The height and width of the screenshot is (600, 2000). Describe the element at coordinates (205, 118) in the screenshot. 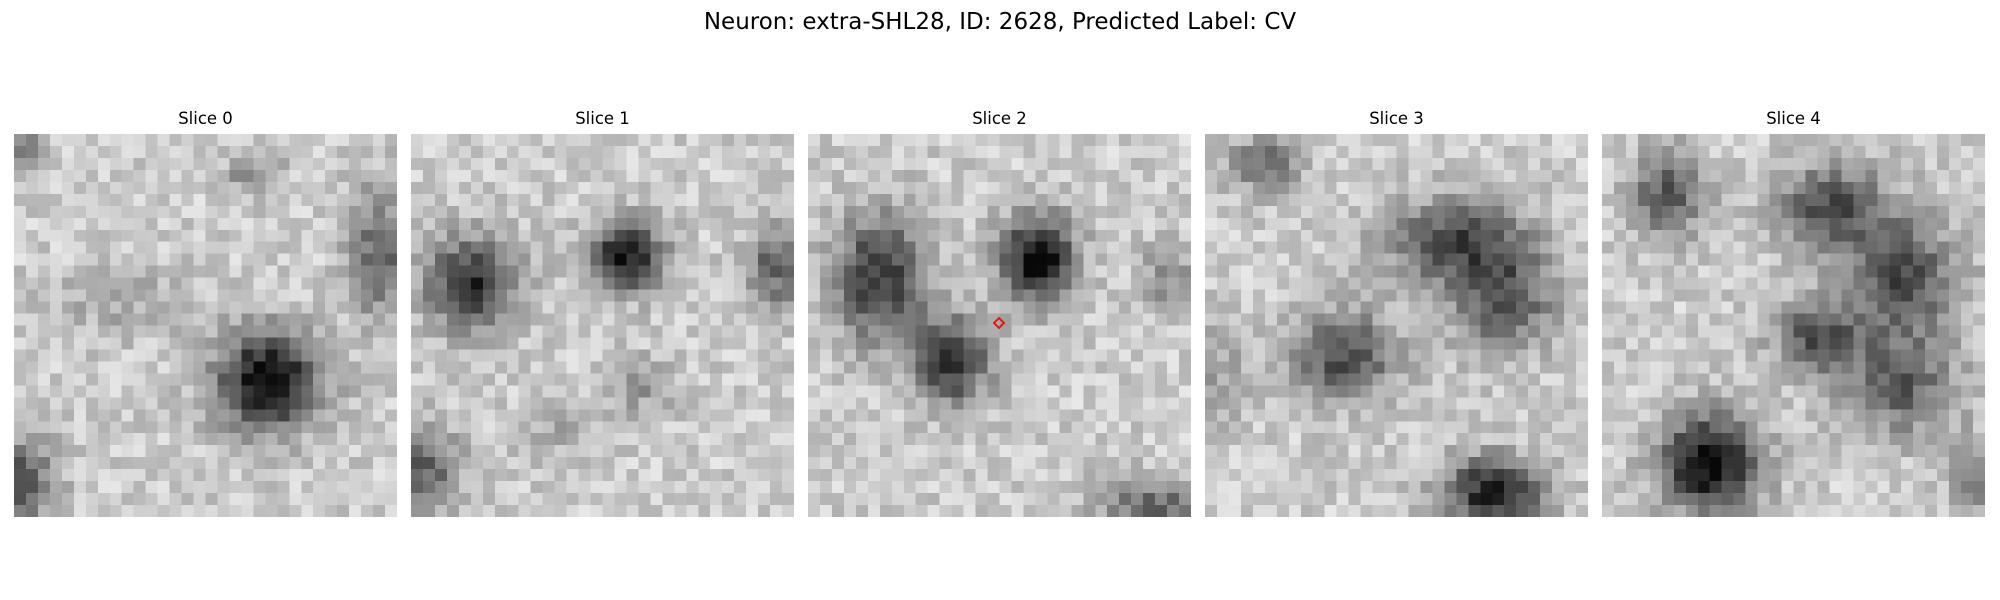

I see `slice-0-title: Slice 0` at that location.